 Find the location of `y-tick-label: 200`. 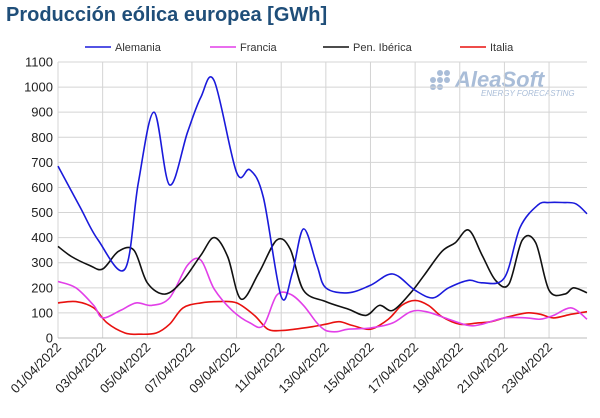

y-tick-label: 200 is located at coordinates (42, 287).